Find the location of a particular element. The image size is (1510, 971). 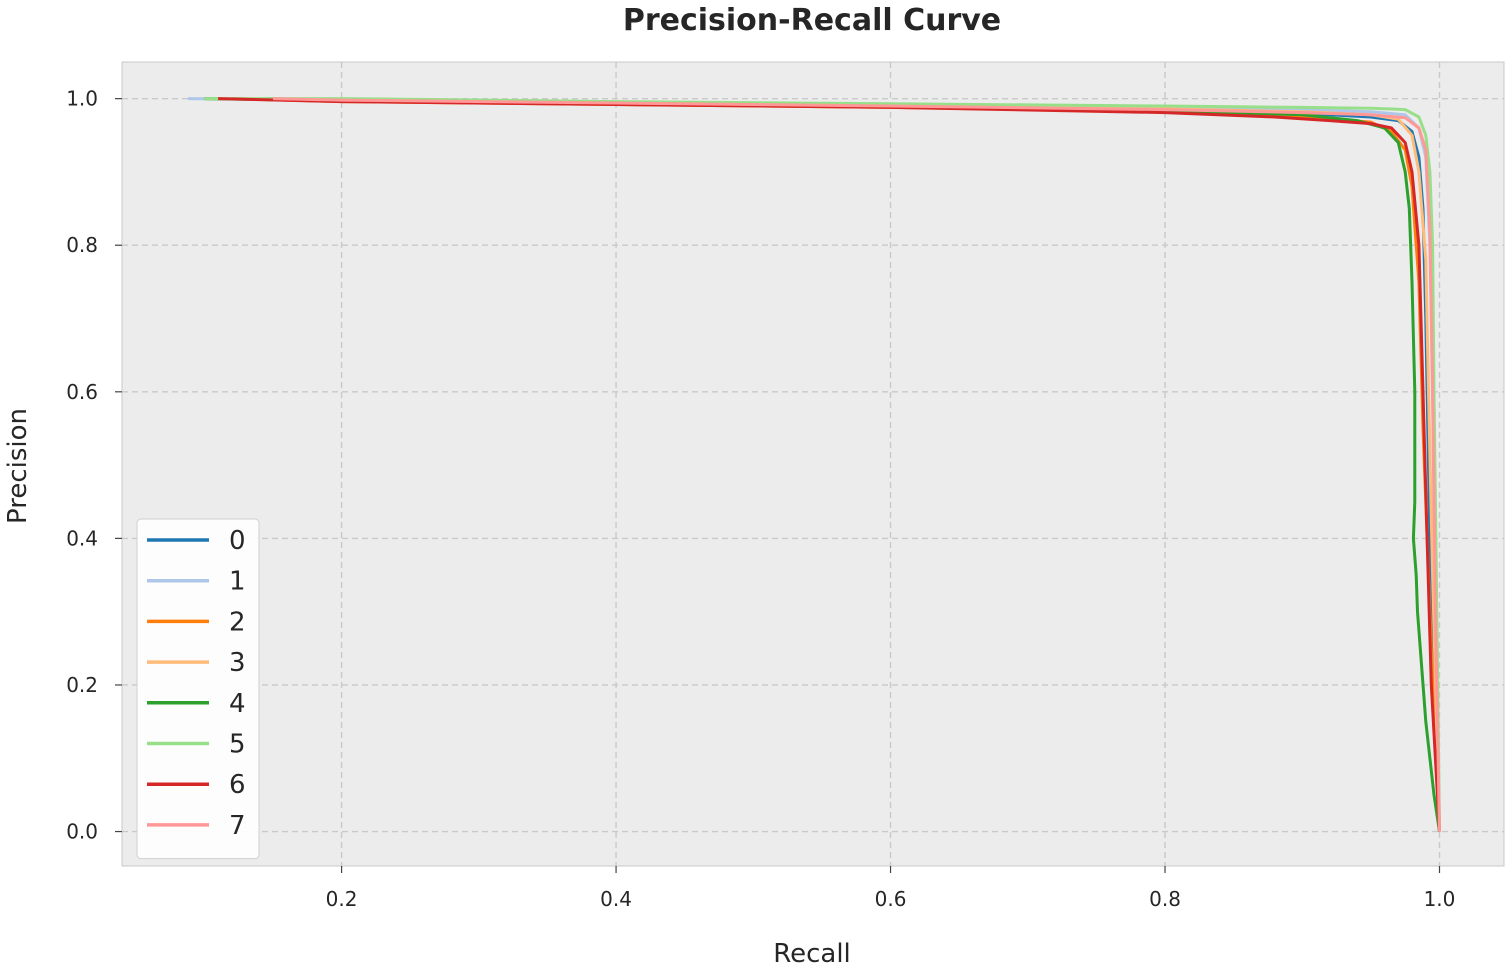

legend-label-1: 1 is located at coordinates (237, 582).